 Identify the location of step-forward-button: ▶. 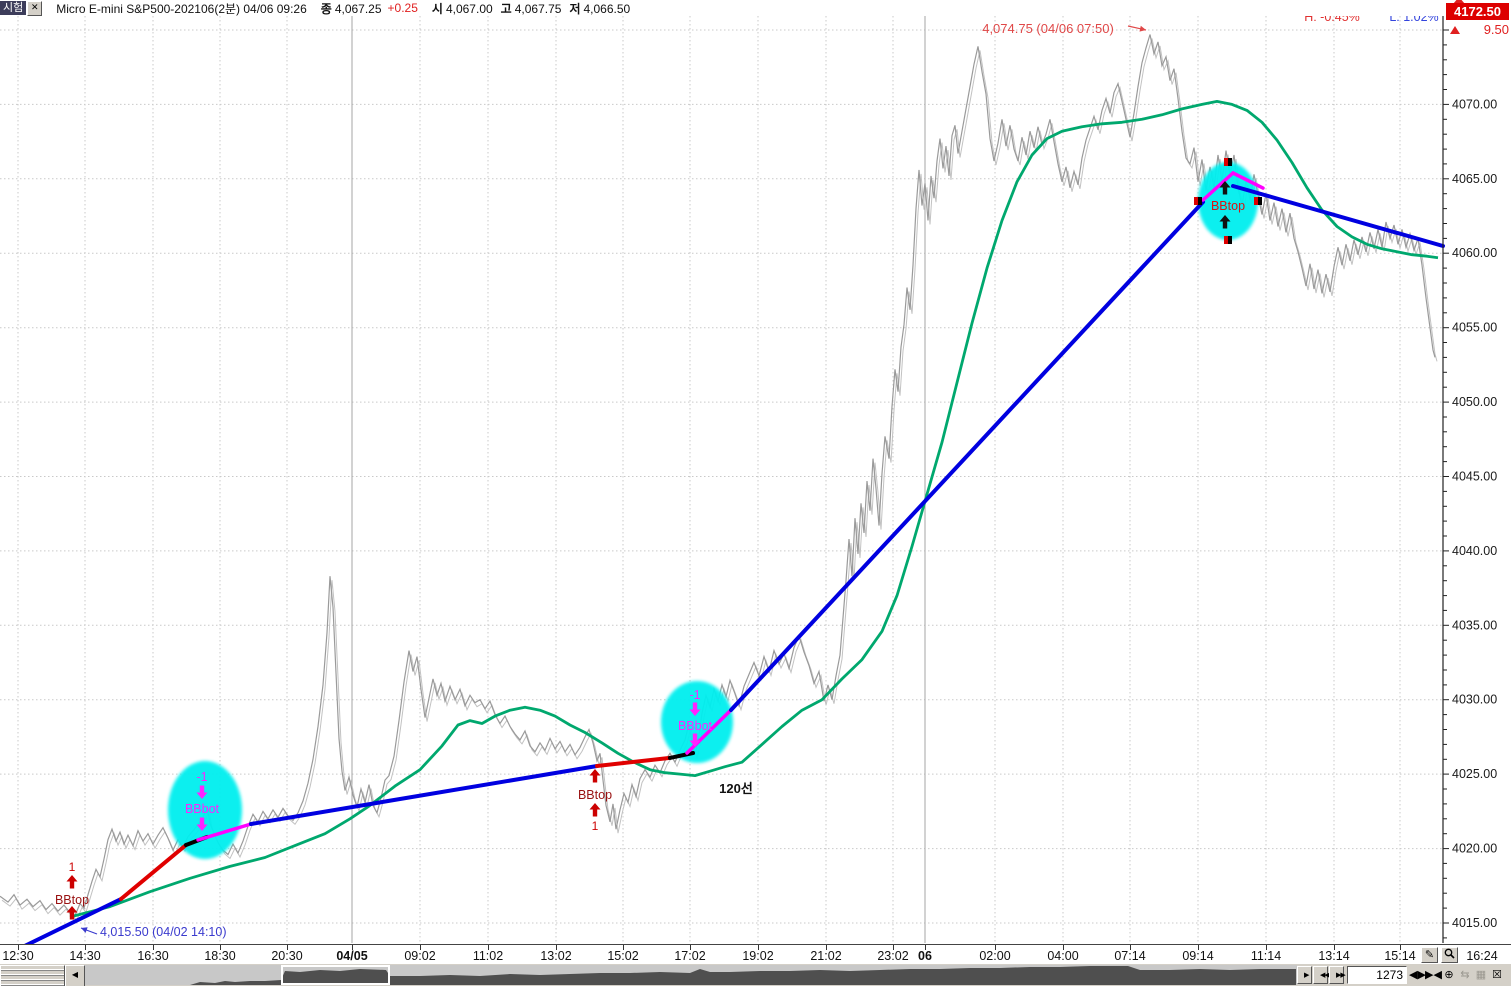
(1304, 975).